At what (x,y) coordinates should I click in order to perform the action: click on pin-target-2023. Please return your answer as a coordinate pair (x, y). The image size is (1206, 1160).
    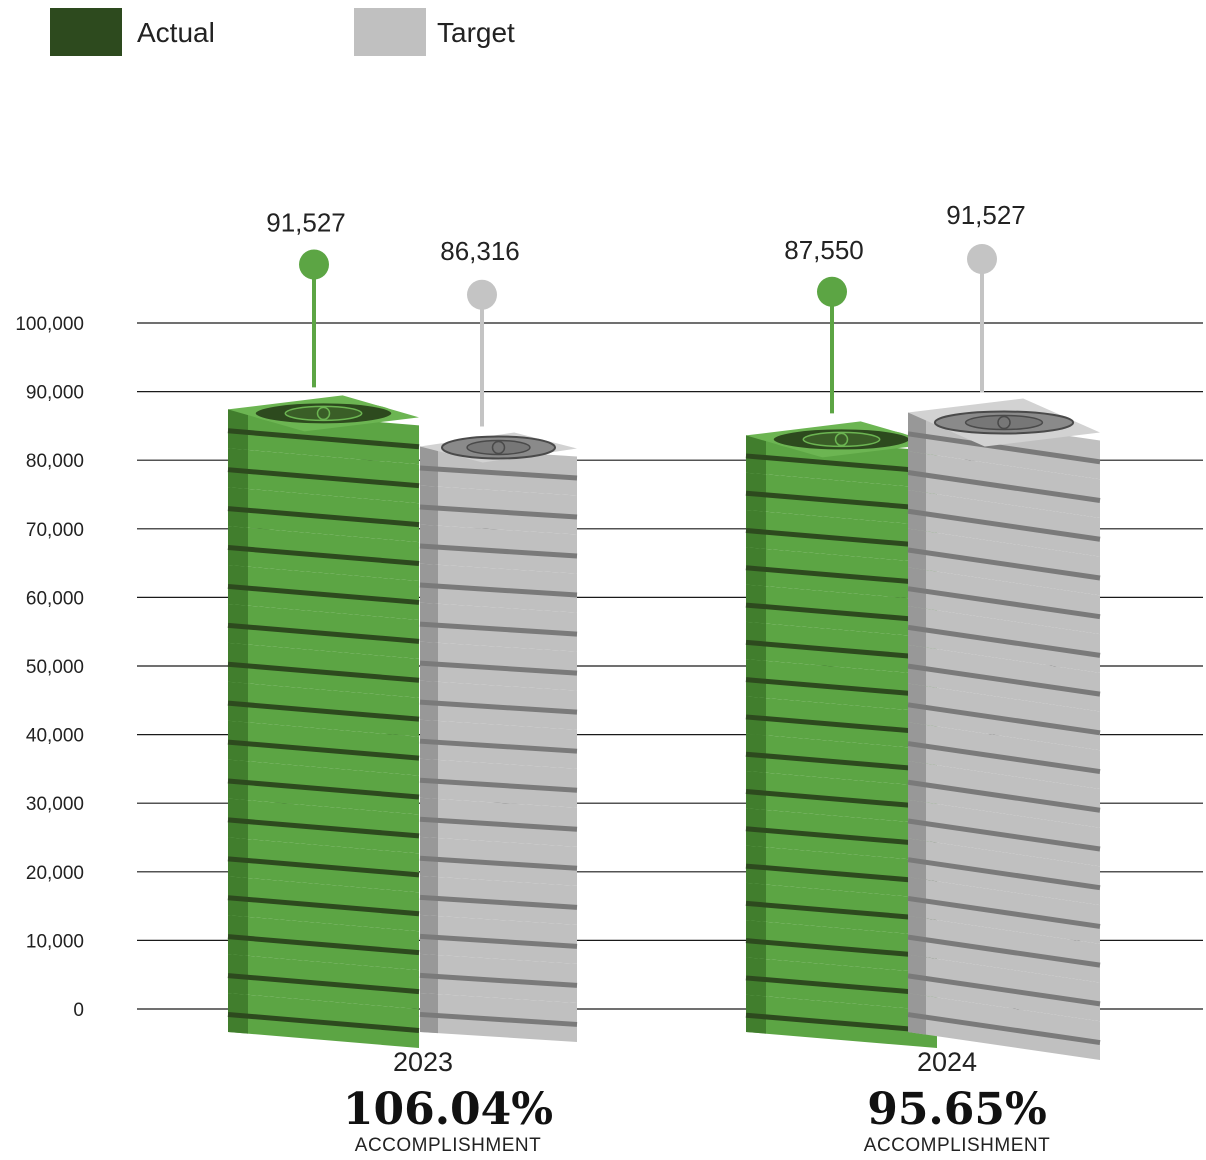
    Looking at the image, I should click on (482, 353).